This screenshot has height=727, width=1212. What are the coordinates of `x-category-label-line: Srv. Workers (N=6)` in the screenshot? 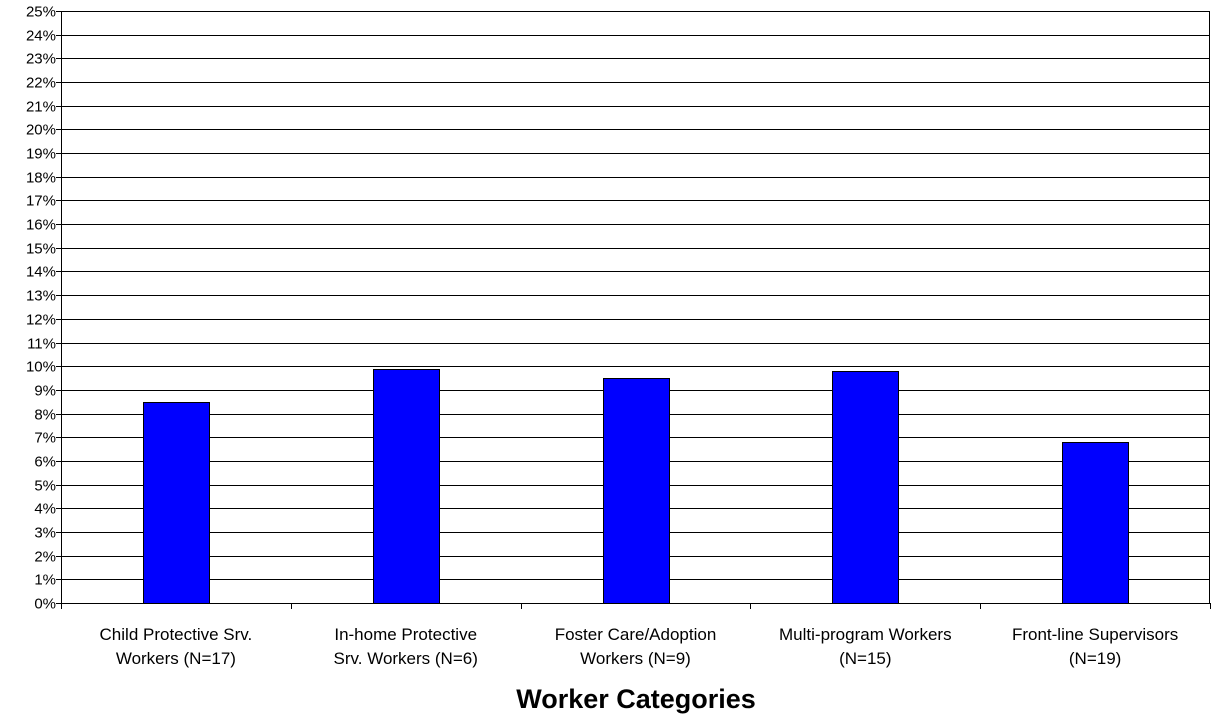 It's located at (406, 658).